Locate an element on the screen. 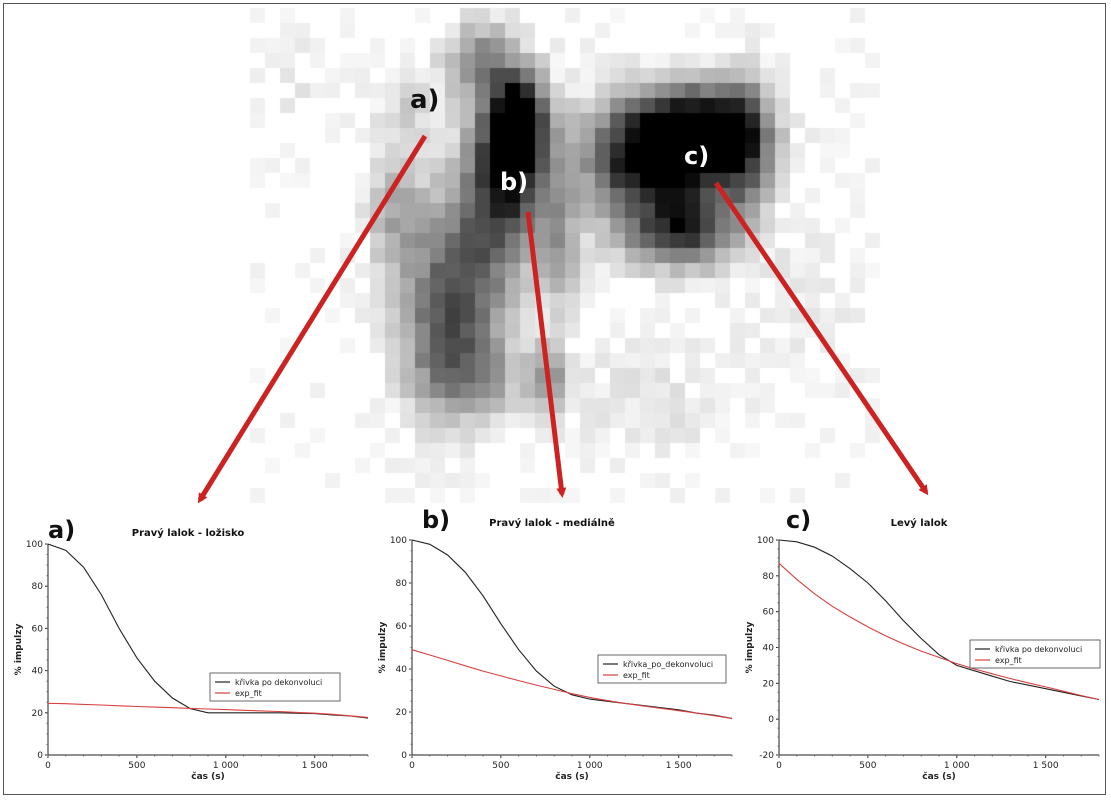 The height and width of the screenshot is (800, 1111). legend-entry: křivka_po_dekonvoluci is located at coordinates (668, 664).